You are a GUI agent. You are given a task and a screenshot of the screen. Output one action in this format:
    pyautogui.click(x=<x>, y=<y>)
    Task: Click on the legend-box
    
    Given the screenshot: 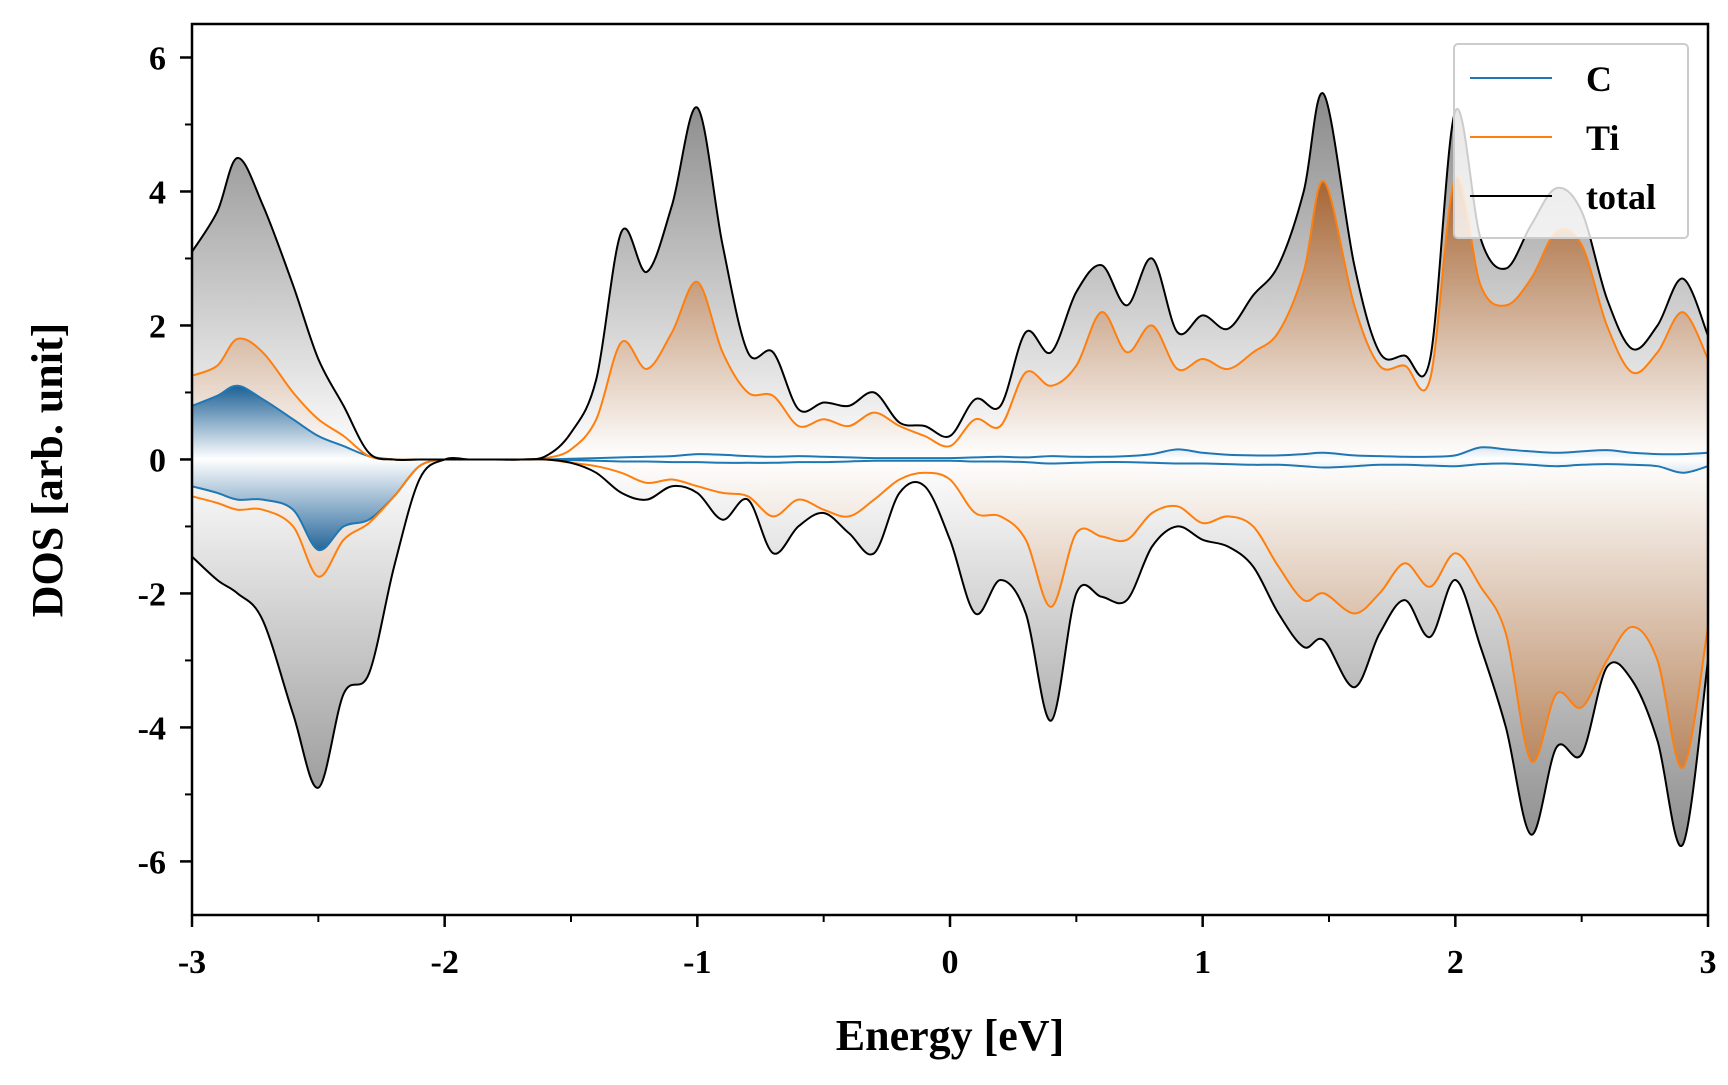 What is the action you would take?
    pyautogui.click(x=1571, y=141)
    